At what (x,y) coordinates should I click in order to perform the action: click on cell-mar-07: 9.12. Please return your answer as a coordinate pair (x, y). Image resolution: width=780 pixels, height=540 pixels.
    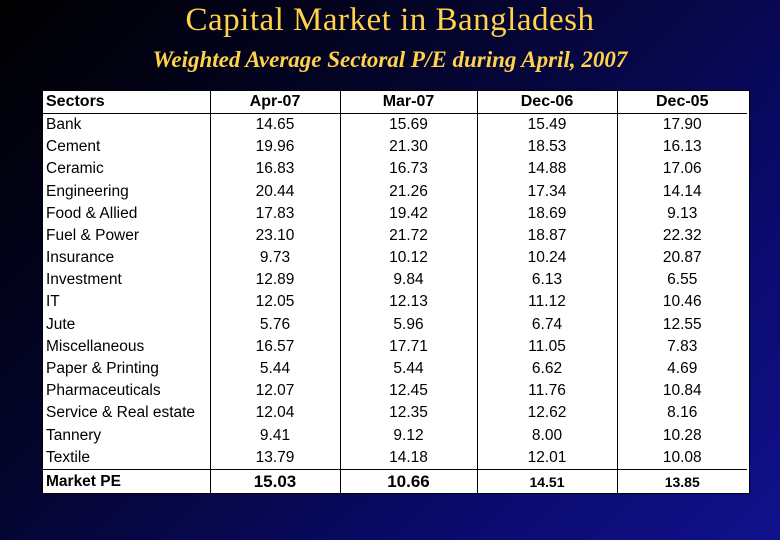
    Looking at the image, I should click on (408, 435).